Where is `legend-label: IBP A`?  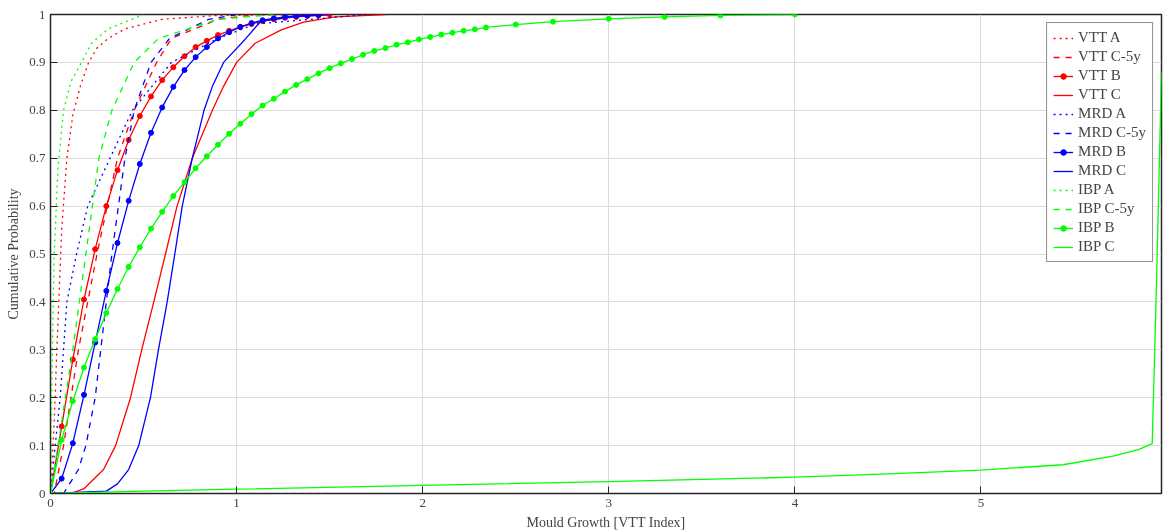
legend-label: IBP A is located at coordinates (1096, 189).